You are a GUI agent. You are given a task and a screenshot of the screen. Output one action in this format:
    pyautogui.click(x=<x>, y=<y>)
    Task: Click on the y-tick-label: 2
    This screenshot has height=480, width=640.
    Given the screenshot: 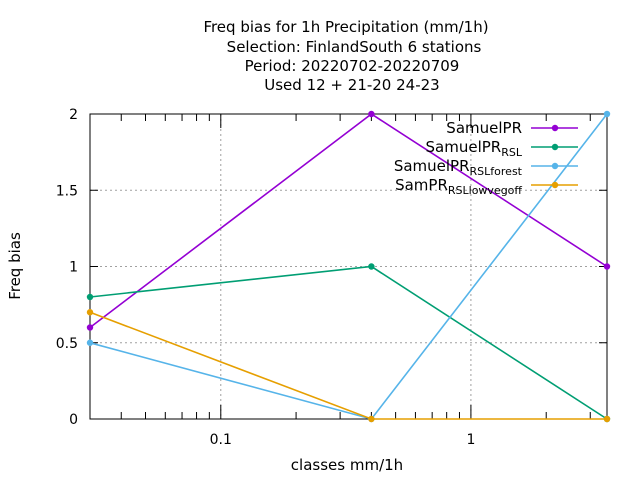 What is the action you would take?
    pyautogui.click(x=73, y=115)
    